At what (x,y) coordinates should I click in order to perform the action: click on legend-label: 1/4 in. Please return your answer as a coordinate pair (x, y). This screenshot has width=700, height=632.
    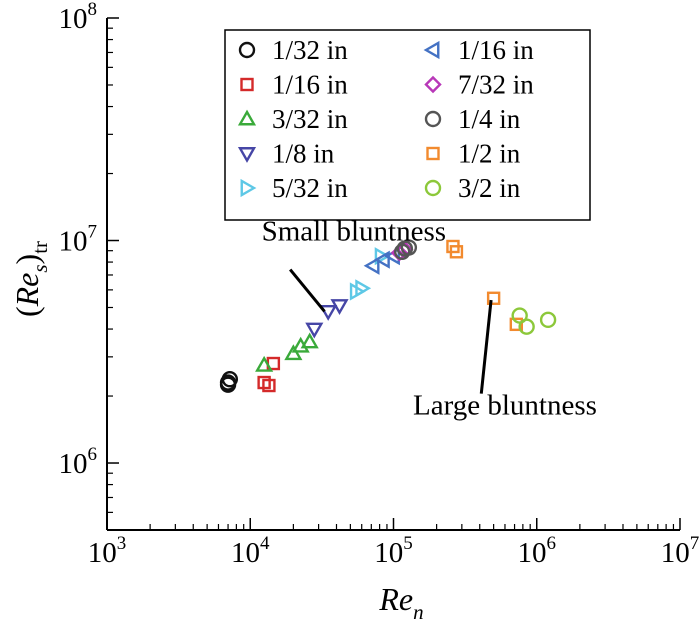
    Looking at the image, I should click on (489, 119).